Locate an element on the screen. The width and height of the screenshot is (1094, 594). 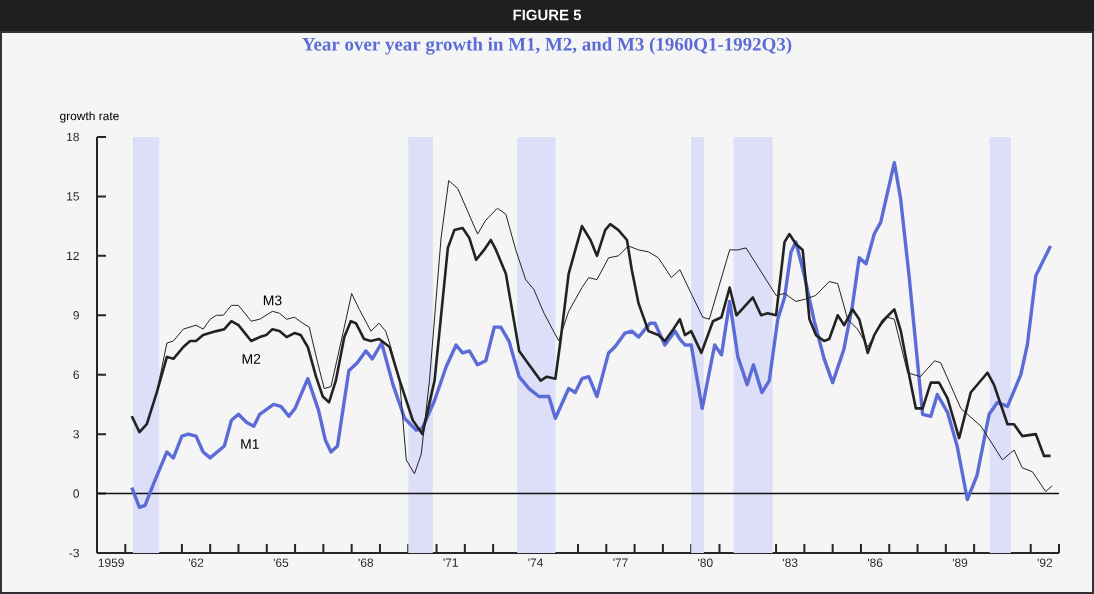
series-label: M1 is located at coordinates (250, 444).